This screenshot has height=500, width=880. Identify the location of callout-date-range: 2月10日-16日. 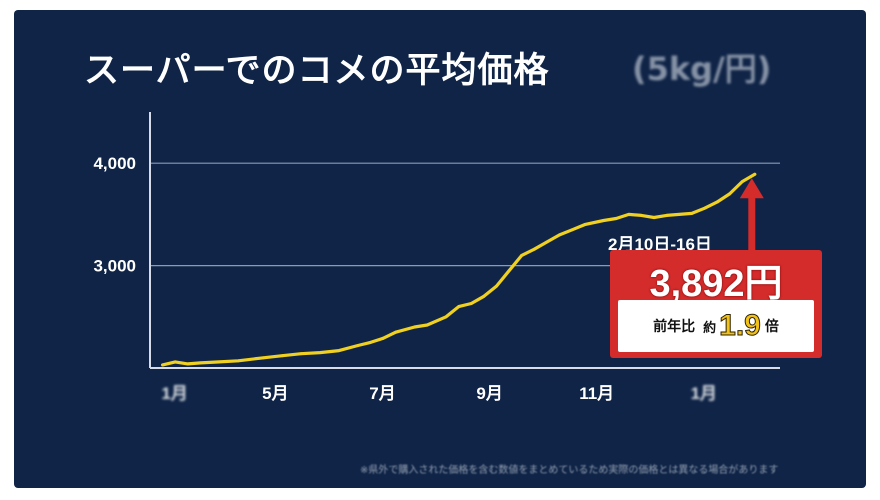
(660, 244).